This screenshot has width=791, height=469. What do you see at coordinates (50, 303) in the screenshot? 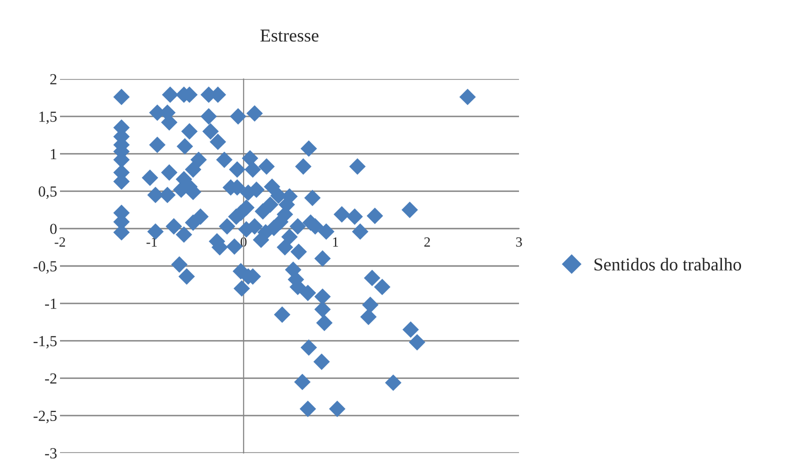
I see `y-tick-label: -1` at bounding box center [50, 303].